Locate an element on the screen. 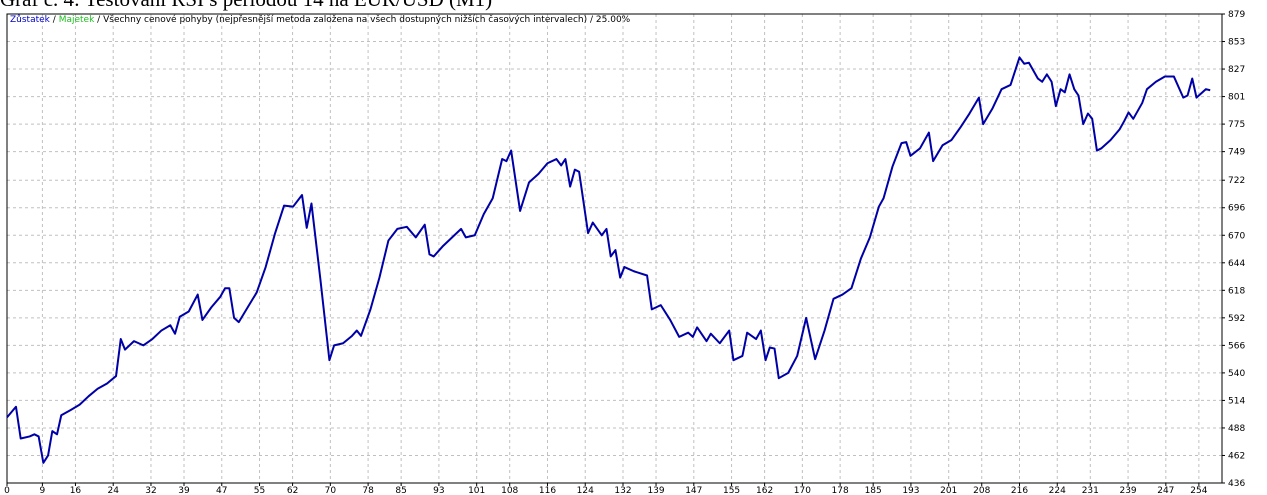 The height and width of the screenshot is (495, 1267). y-tick-label: 670 is located at coordinates (1236, 236).